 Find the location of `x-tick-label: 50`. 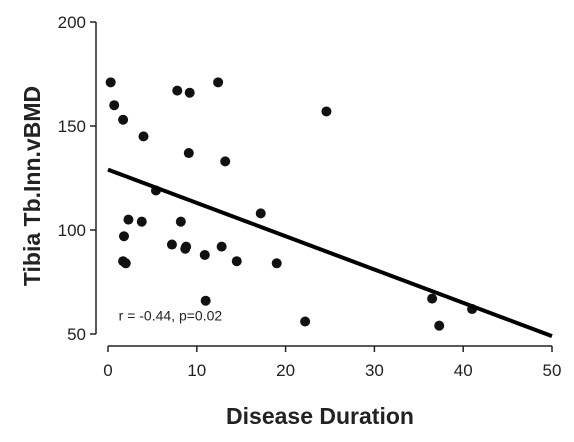

x-tick-label: 50 is located at coordinates (552, 370).